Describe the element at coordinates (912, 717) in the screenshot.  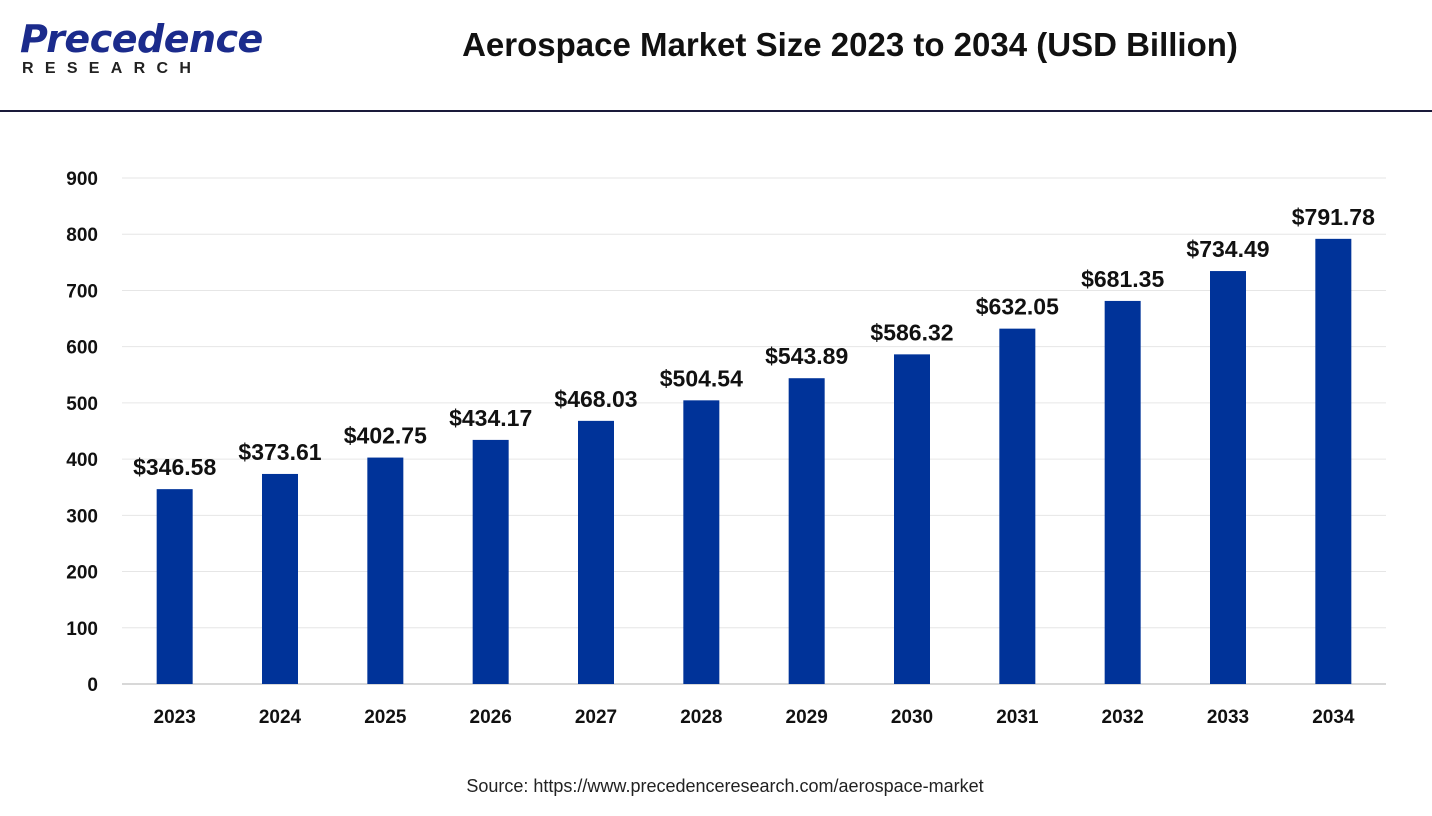
I see `x-tick-label: 2030` at that location.